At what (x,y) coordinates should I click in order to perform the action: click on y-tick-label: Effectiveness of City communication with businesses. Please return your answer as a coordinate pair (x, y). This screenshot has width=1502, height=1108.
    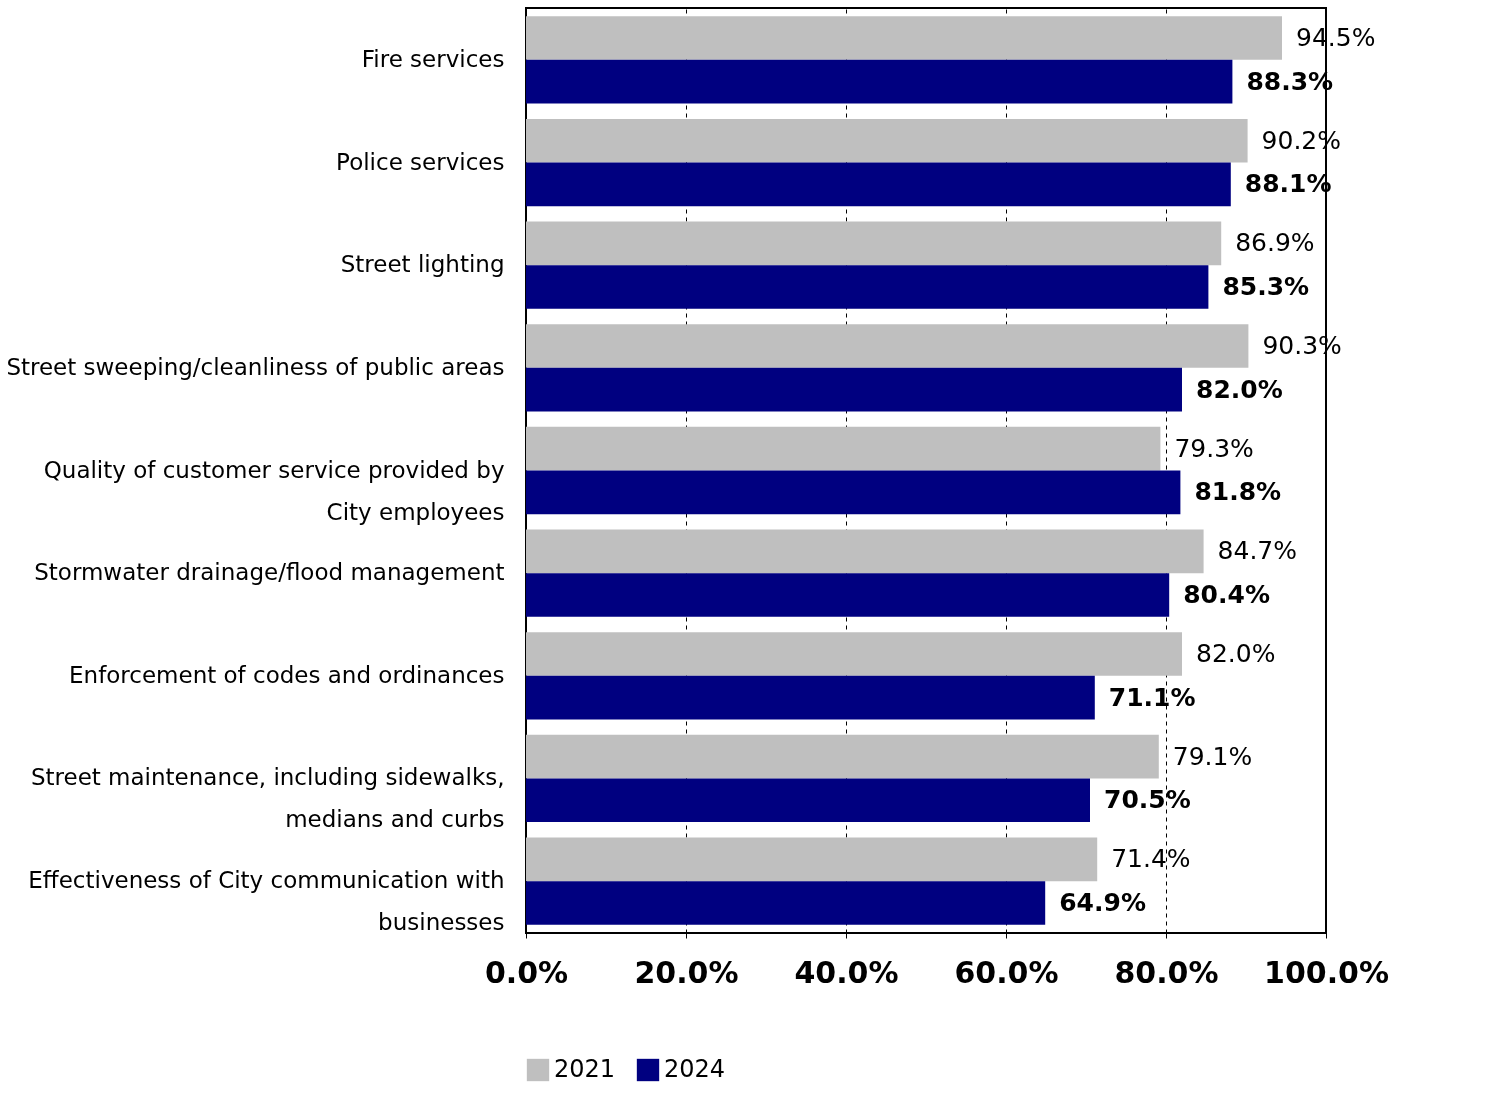
    Looking at the image, I should click on (266, 901).